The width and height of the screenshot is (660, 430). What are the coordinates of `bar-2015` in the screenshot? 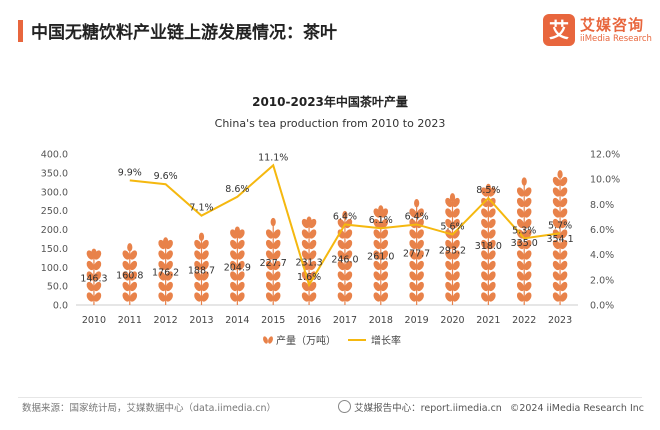 It's located at (273, 261).